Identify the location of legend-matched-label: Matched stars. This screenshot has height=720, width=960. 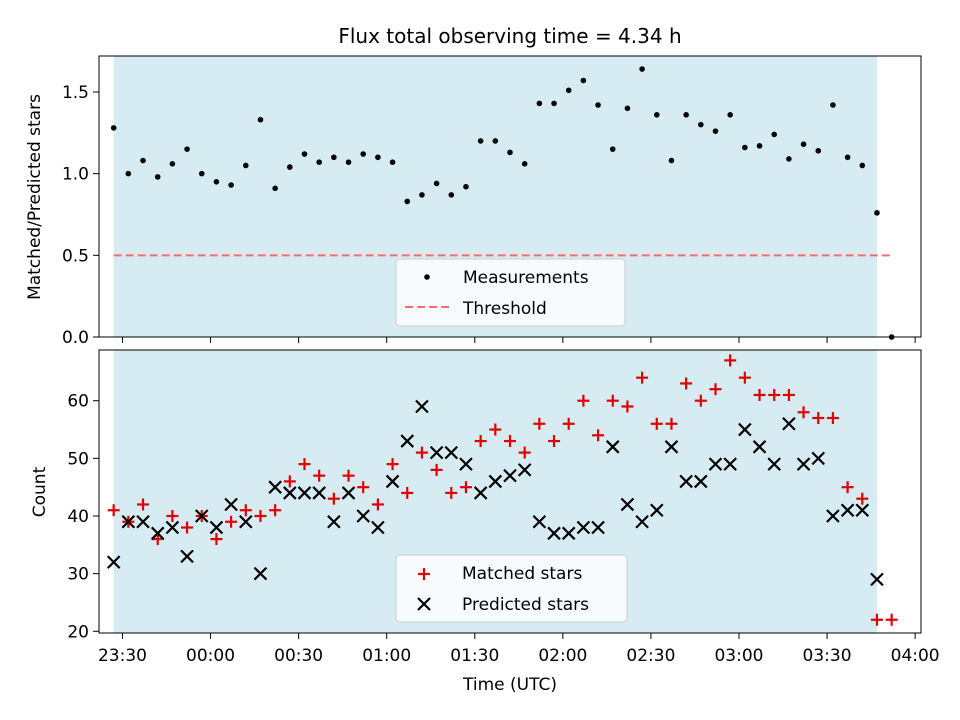
(522, 574).